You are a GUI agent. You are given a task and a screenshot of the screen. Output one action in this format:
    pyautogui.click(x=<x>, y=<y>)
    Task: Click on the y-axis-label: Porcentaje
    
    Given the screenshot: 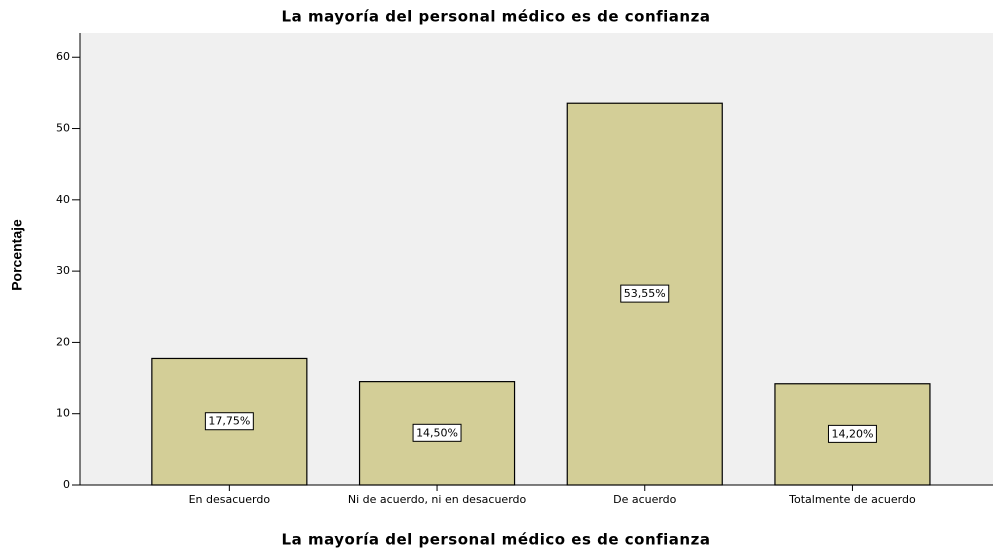 What is the action you would take?
    pyautogui.click(x=17, y=255)
    